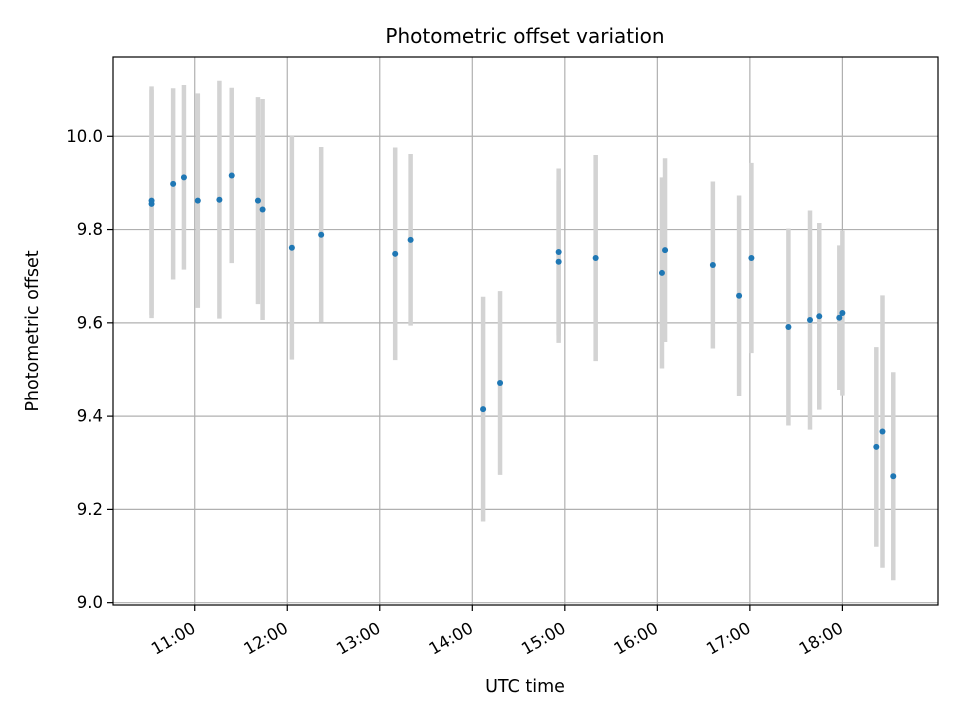 This screenshot has width=960, height=720. What do you see at coordinates (525, 687) in the screenshot?
I see `x-axis-label: UTC time` at bounding box center [525, 687].